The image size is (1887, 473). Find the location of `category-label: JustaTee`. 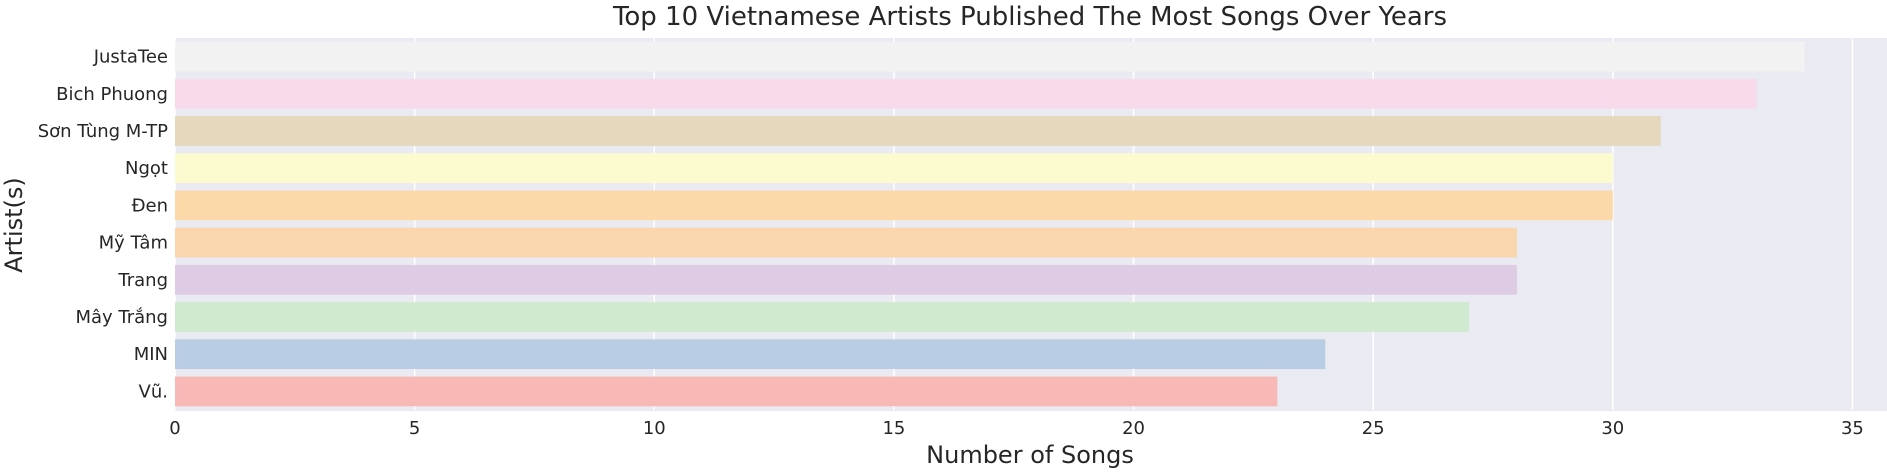

category-label: JustaTee is located at coordinates (130, 57).